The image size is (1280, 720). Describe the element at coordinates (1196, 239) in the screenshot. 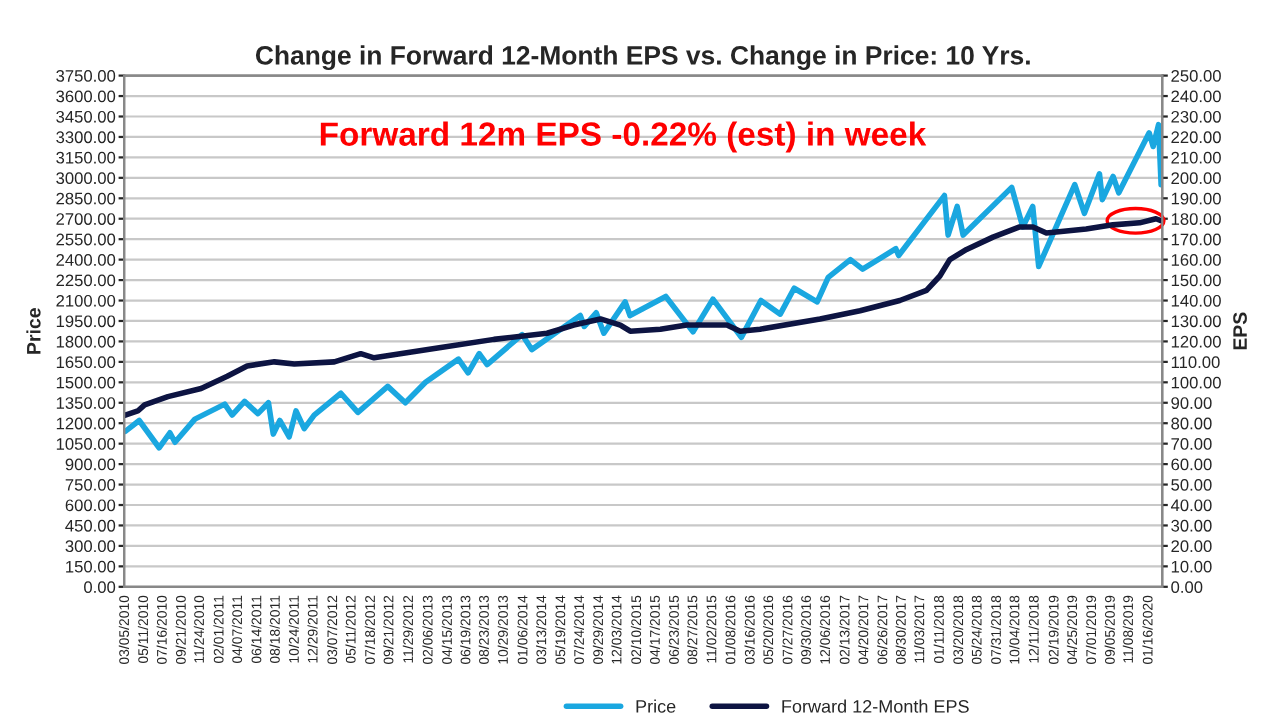

I see `y2-tick-label: 170.00` at that location.